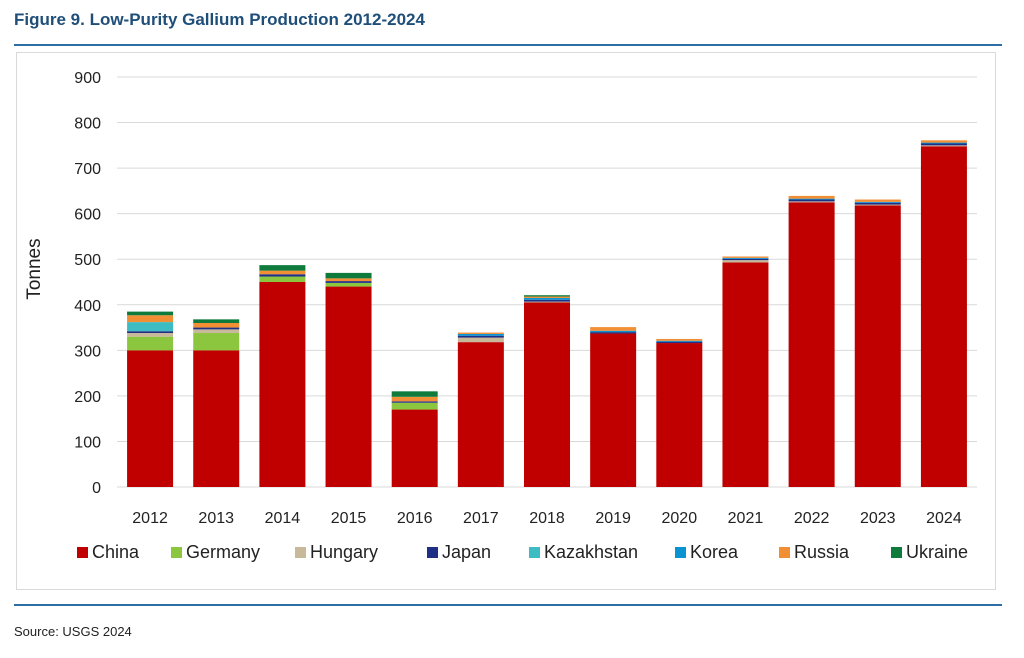 The height and width of the screenshot is (658, 1024). Describe the element at coordinates (822, 552) in the screenshot. I see `legend-label-russia: Russia` at that location.